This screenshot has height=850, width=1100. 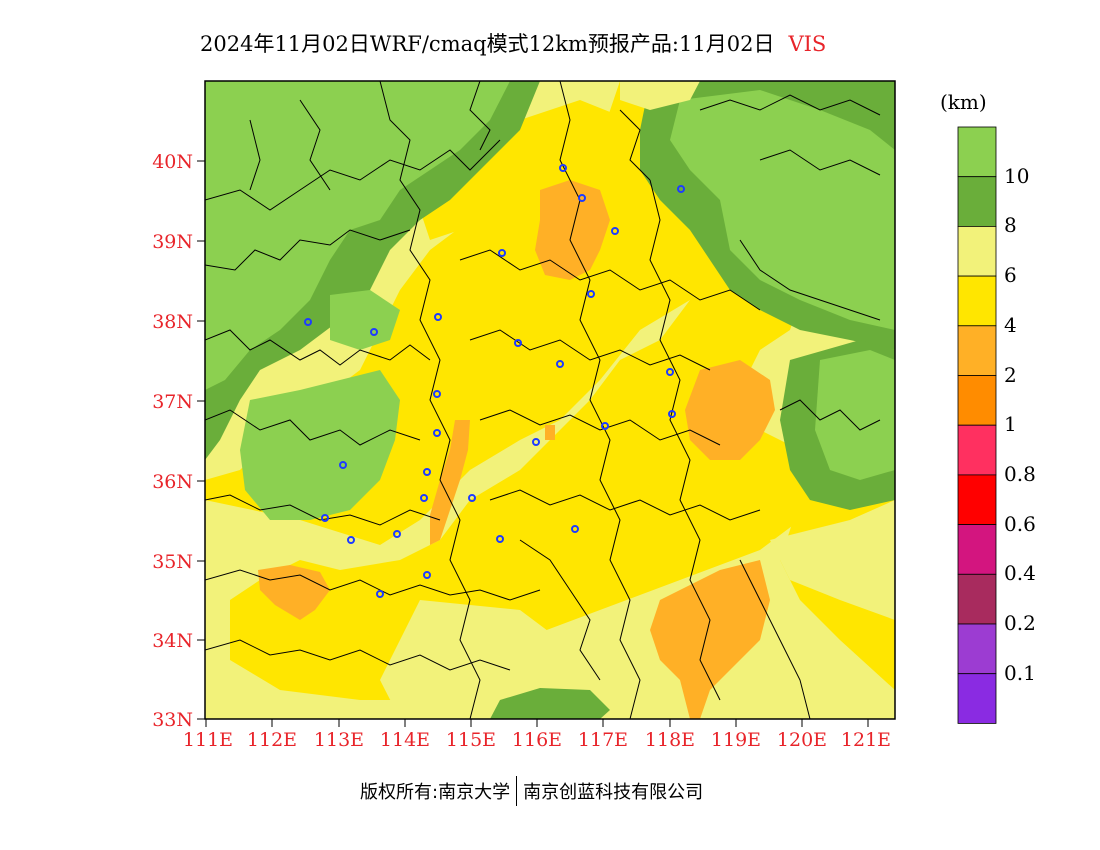 I want to click on colorbar-label: 2, so click(x=1010, y=375).